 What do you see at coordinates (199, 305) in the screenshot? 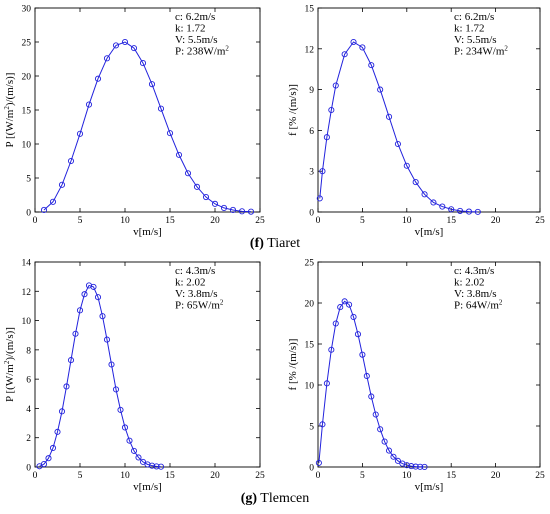
I see `annotation-text: P: 65W/m2` at bounding box center [199, 305].